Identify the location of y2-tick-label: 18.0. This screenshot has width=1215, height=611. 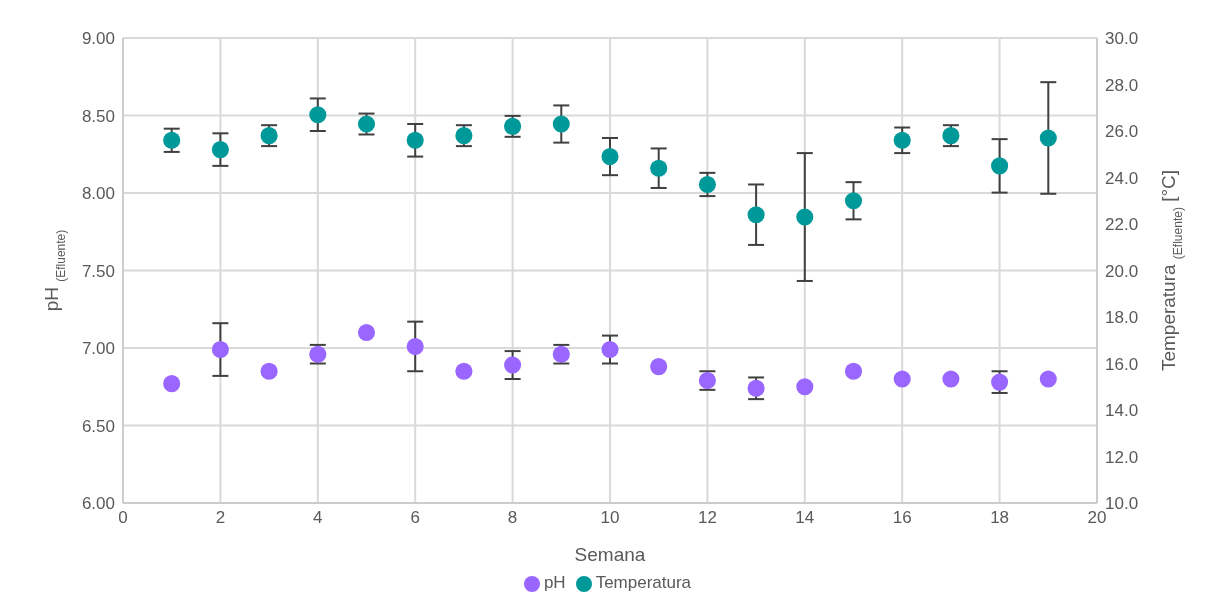
(1122, 318).